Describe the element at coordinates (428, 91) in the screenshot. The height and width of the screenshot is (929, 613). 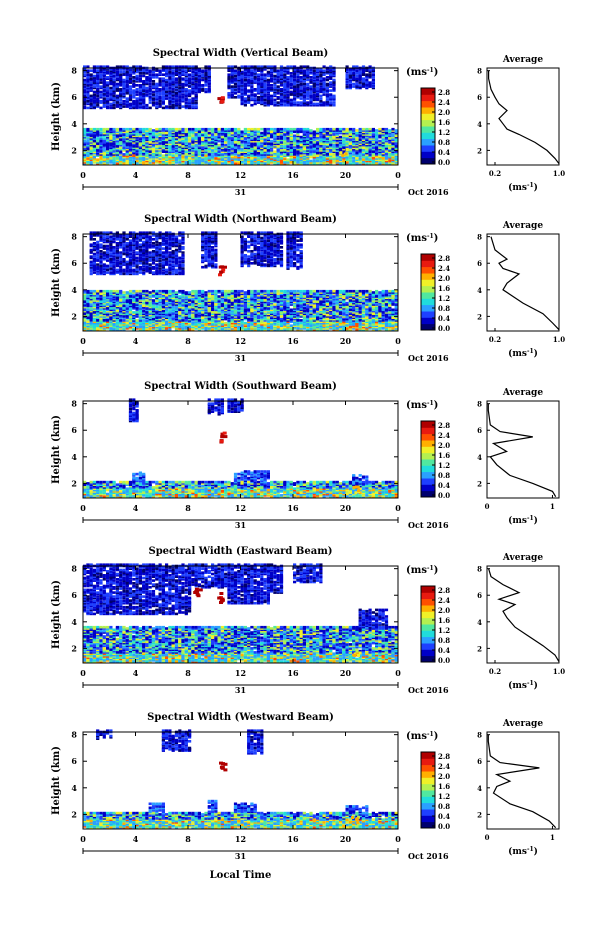
I see `colorbar-segment` at that location.